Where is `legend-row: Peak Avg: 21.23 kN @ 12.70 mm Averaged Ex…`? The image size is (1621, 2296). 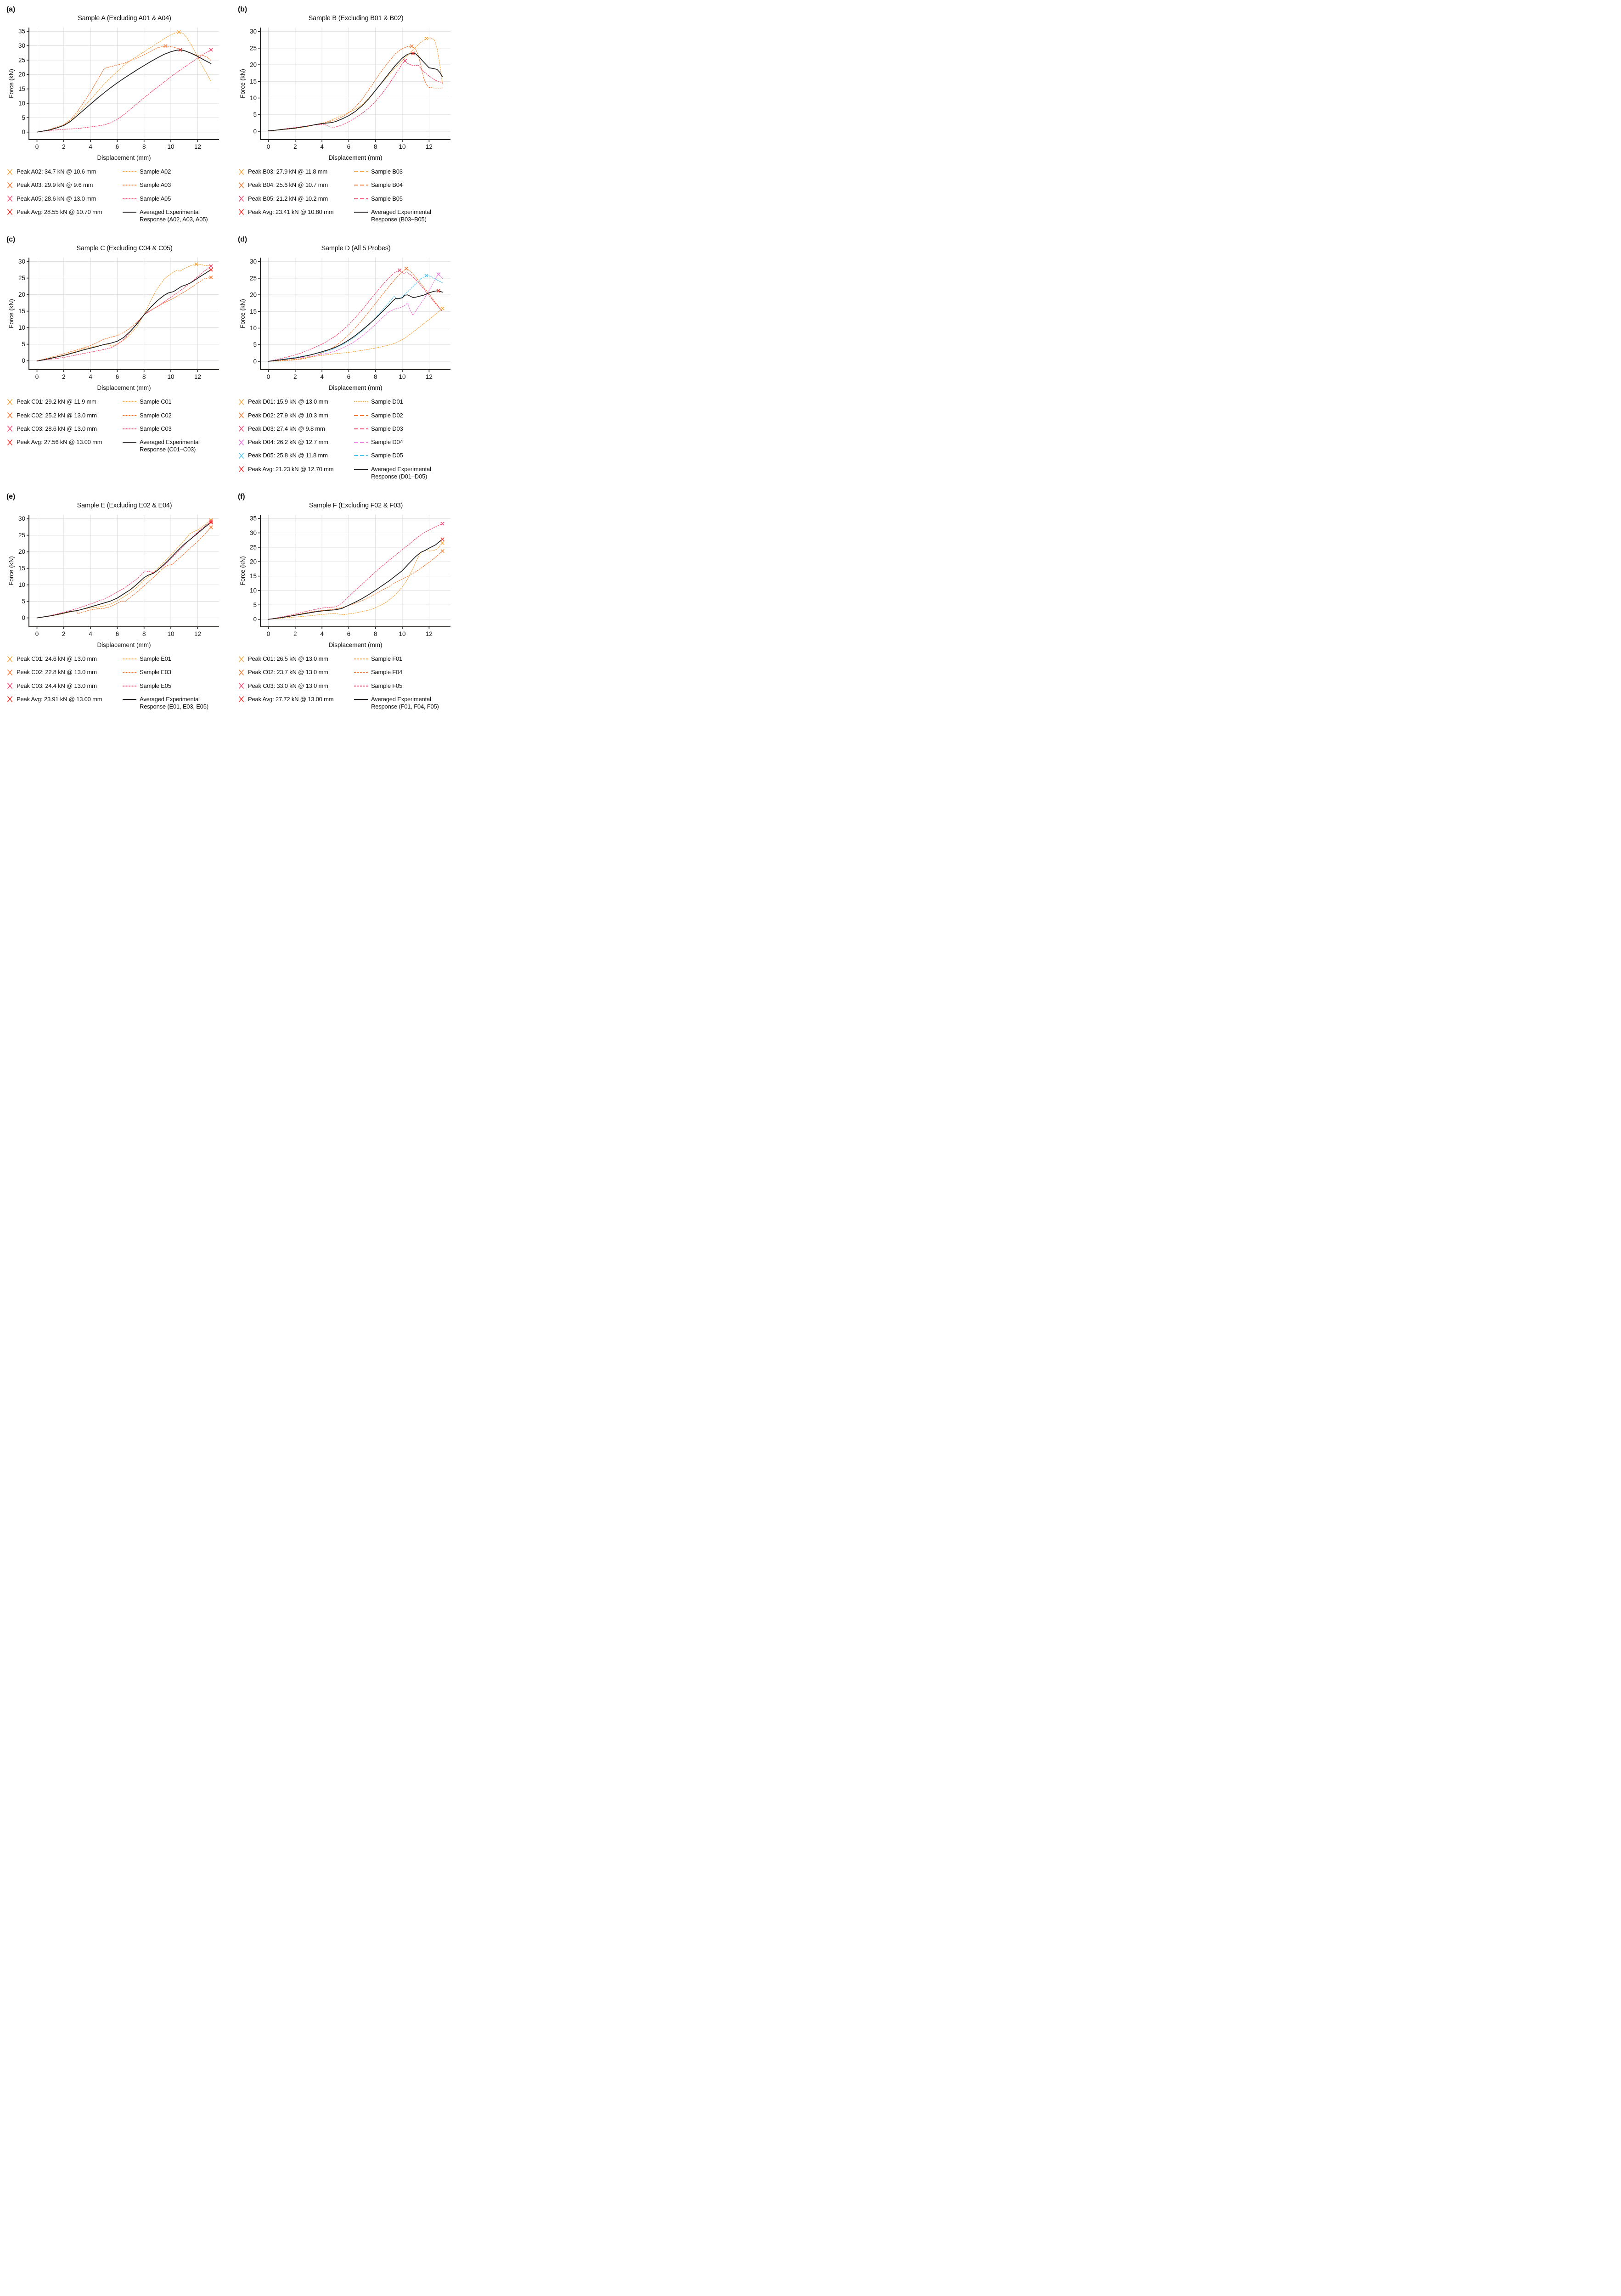 legend-row: Peak Avg: 21.23 kN @ 12.70 mm Averaged Ex… is located at coordinates (347, 474).